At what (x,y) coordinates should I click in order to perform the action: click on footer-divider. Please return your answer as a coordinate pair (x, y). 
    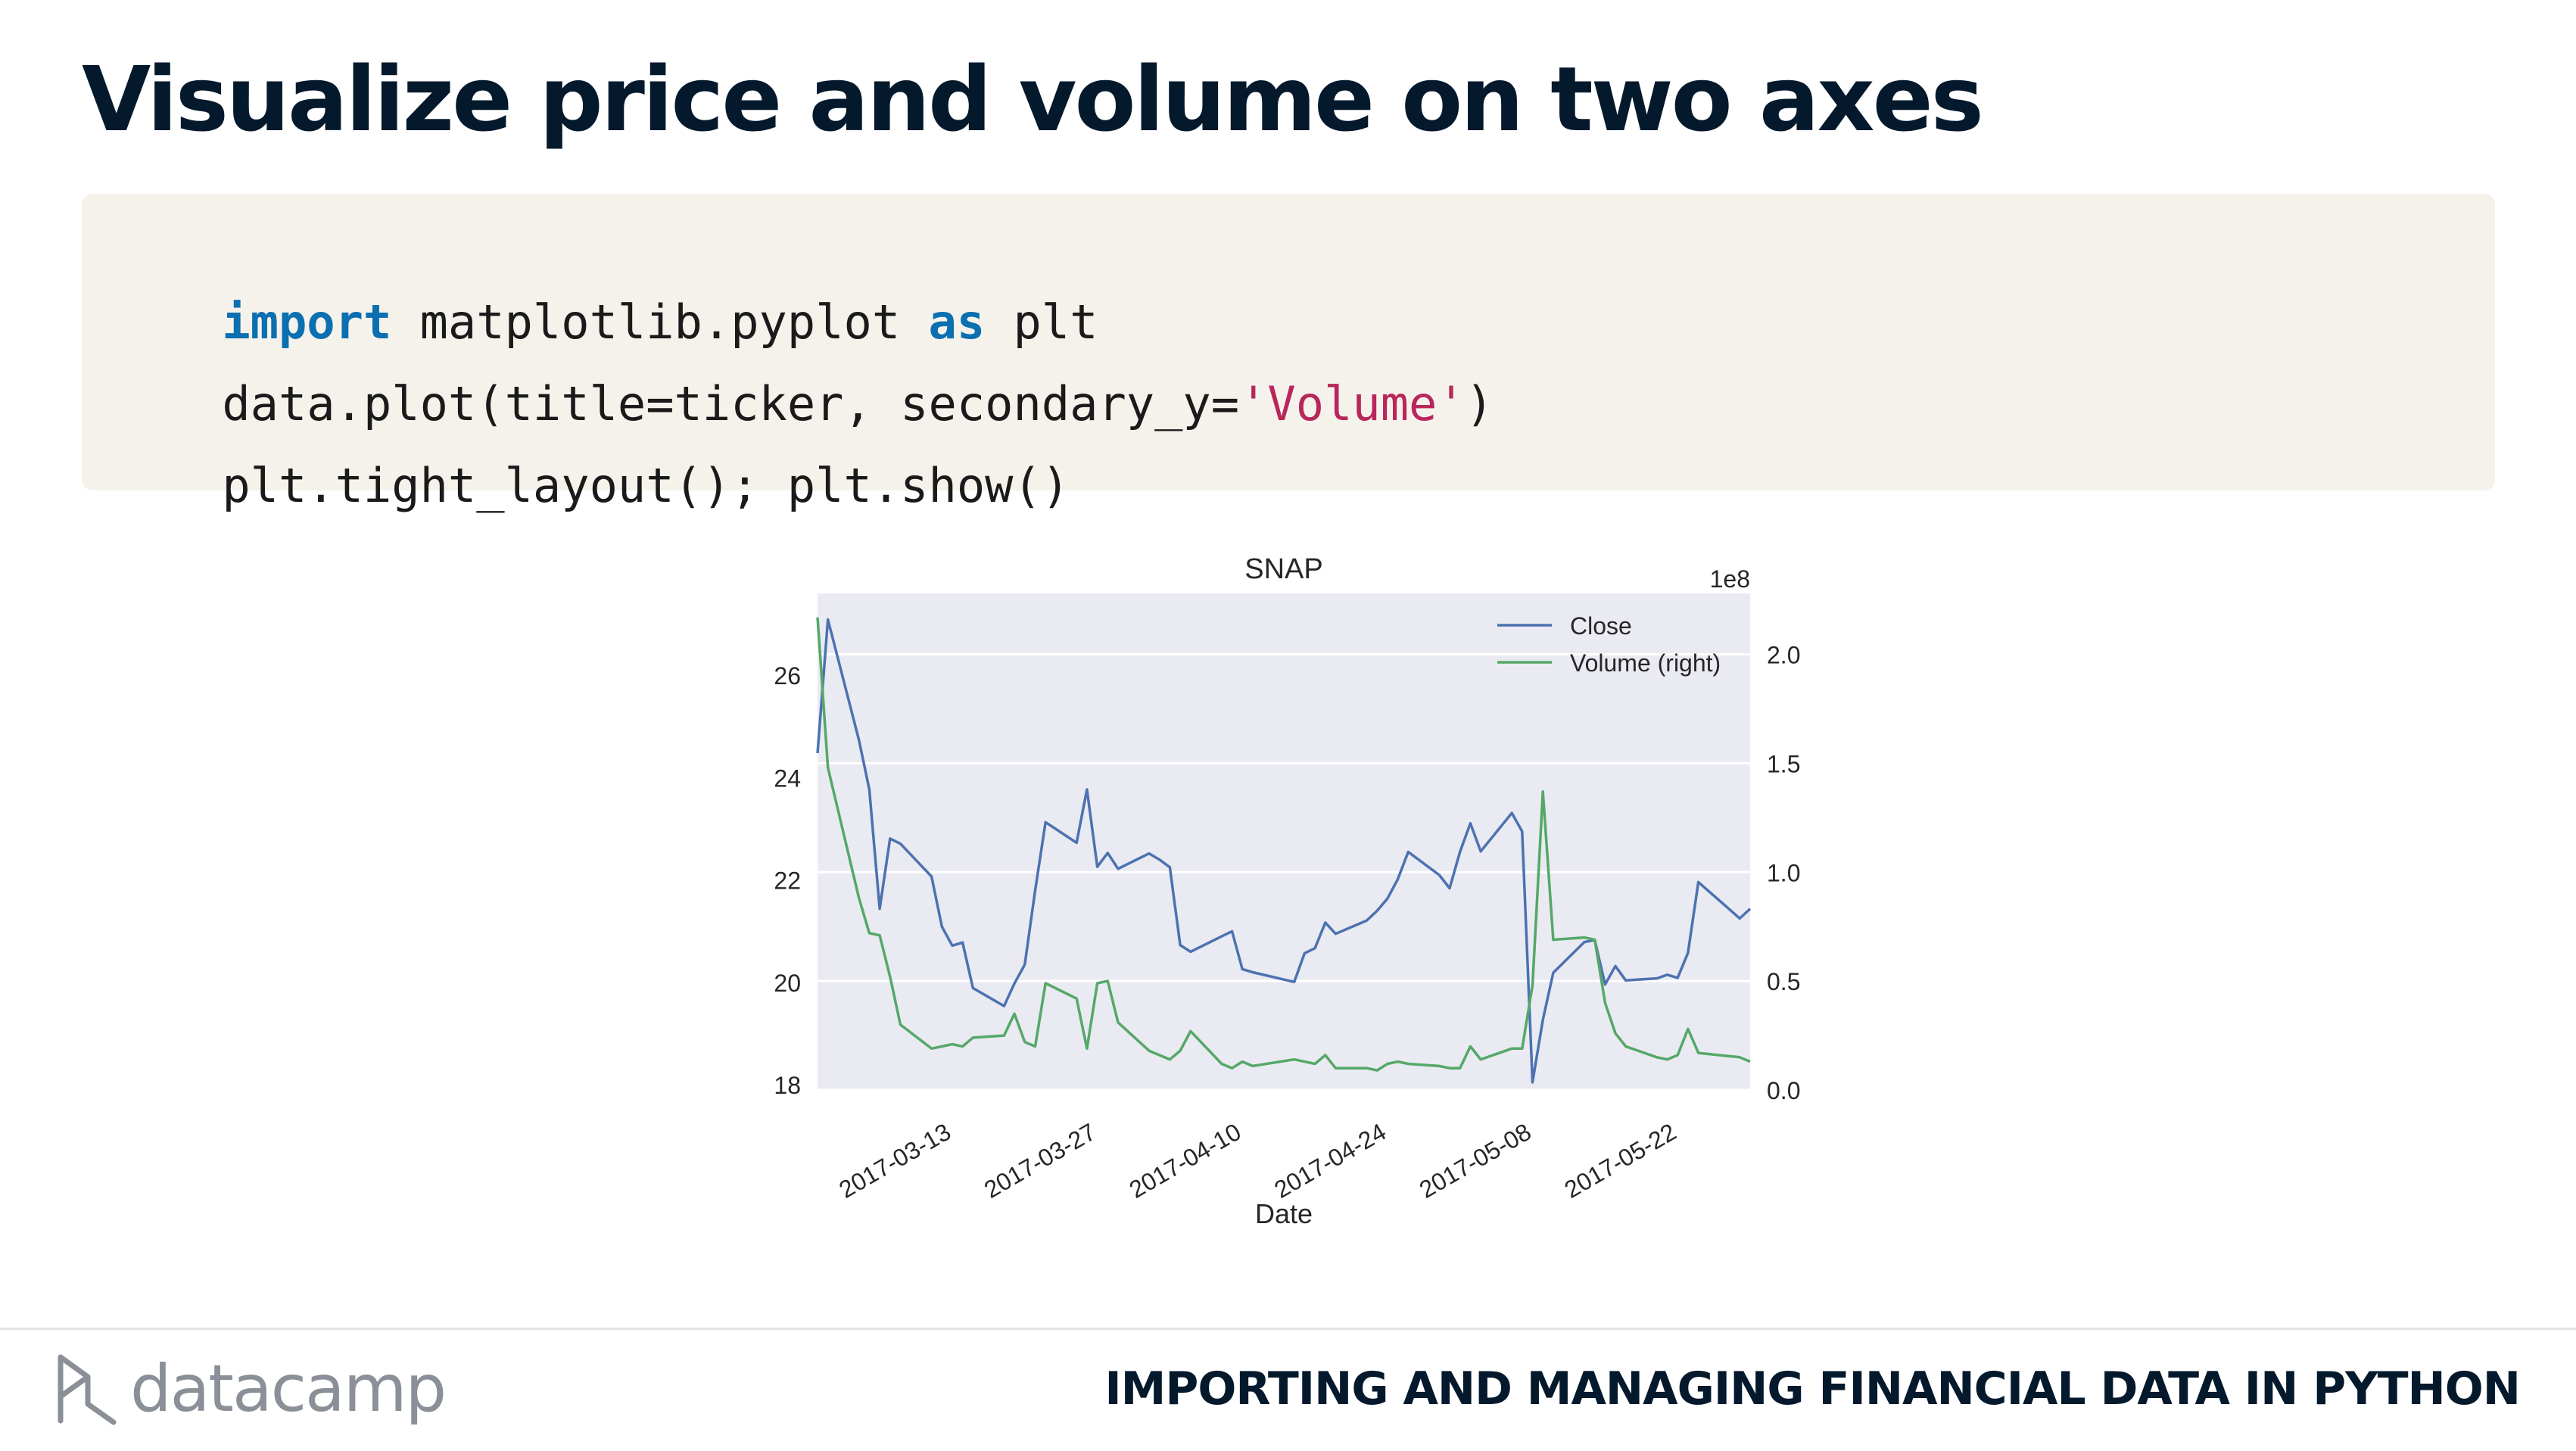
    Looking at the image, I should click on (1288, 1329).